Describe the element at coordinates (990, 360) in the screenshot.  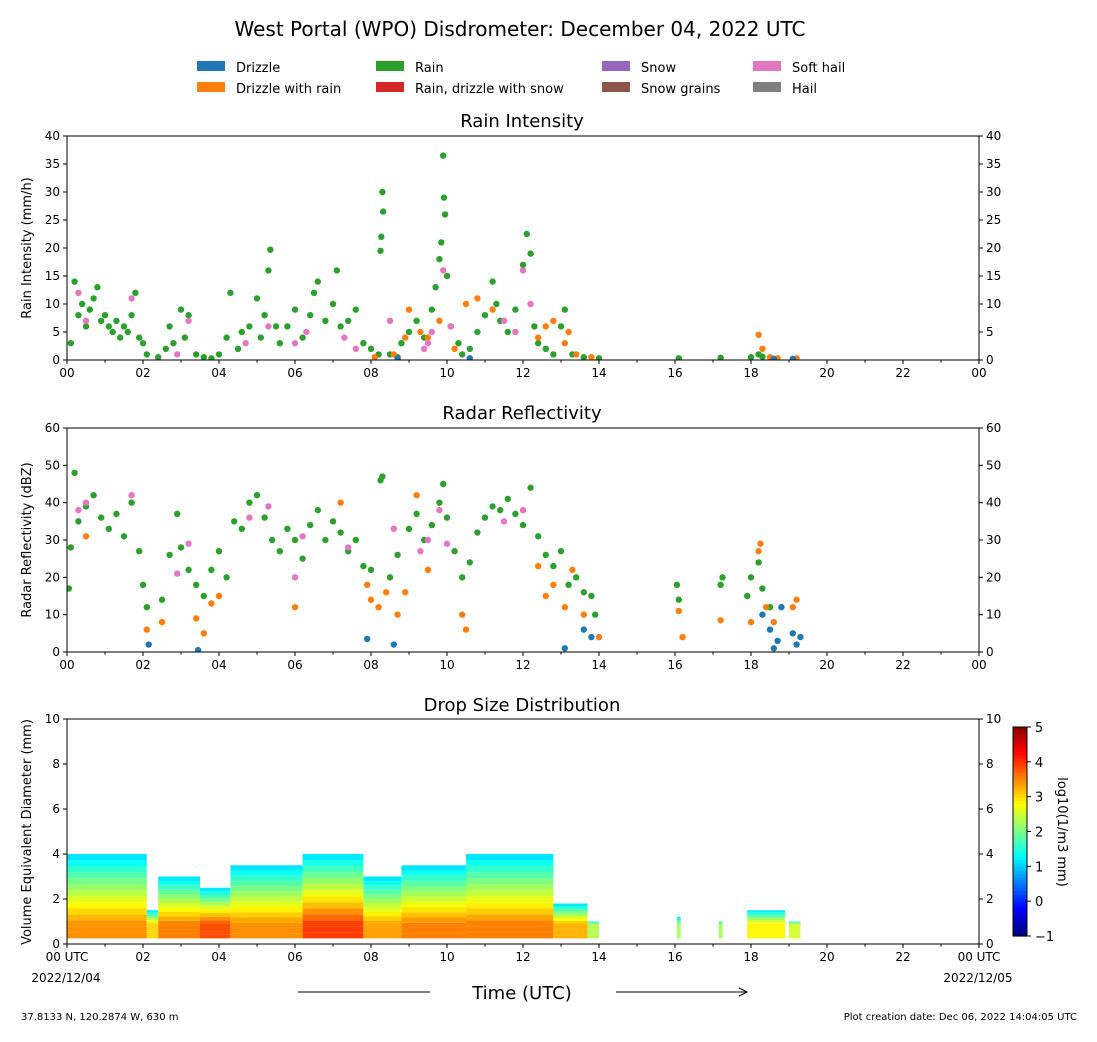
I see `y-tick-label-right: 0` at that location.